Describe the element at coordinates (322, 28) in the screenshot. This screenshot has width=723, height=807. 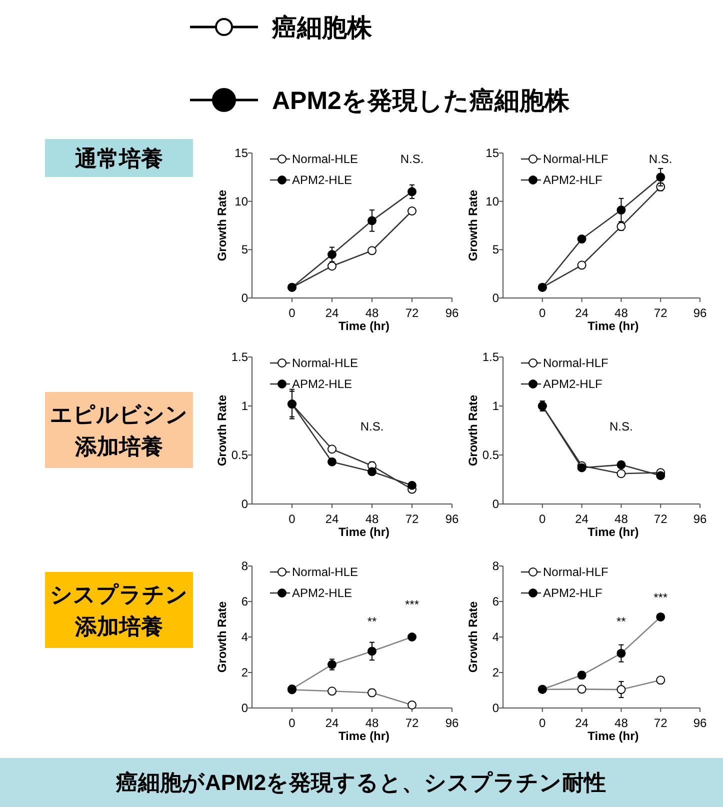
I see `text: 癌細胞株` at that location.